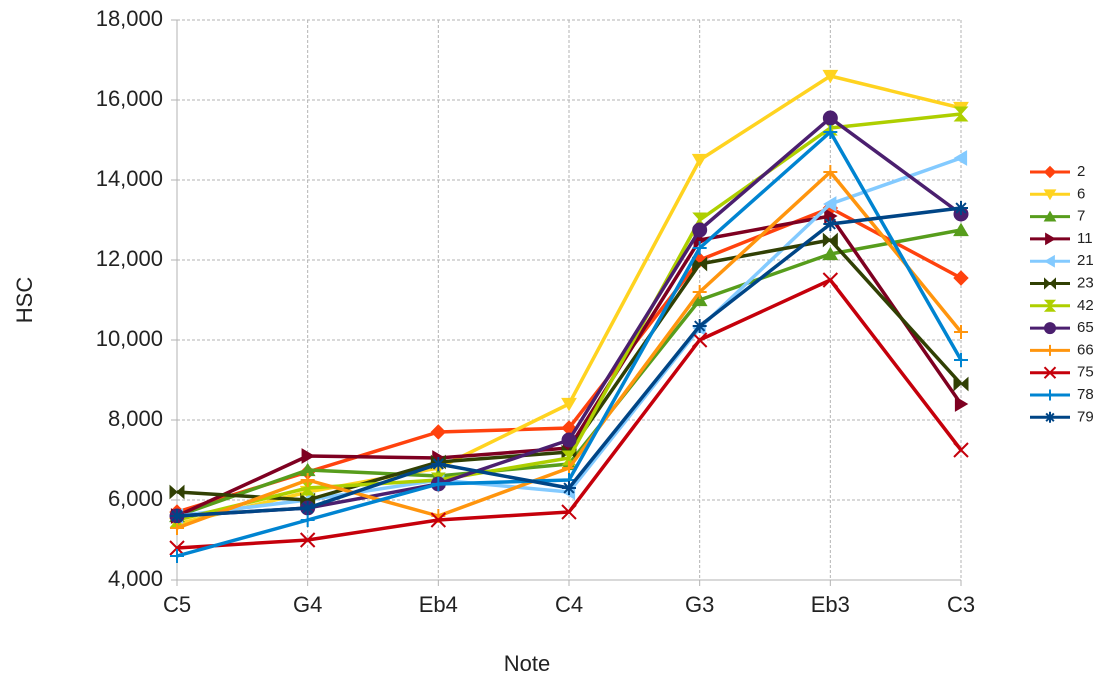 This screenshot has height=680, width=1113. Describe the element at coordinates (1085, 282) in the screenshot. I see `legend-label: 23` at that location.